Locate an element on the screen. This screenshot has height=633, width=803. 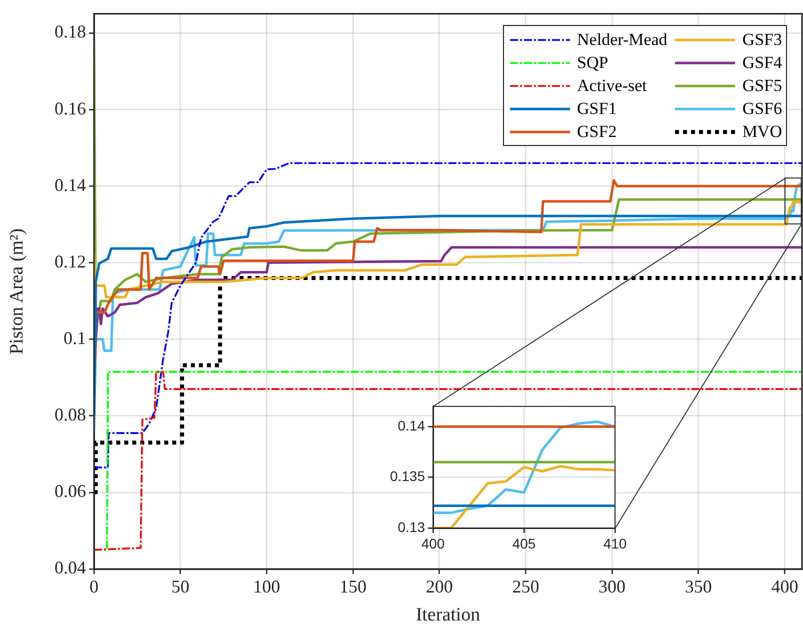
legend-label: GSF1 is located at coordinates (597, 109).